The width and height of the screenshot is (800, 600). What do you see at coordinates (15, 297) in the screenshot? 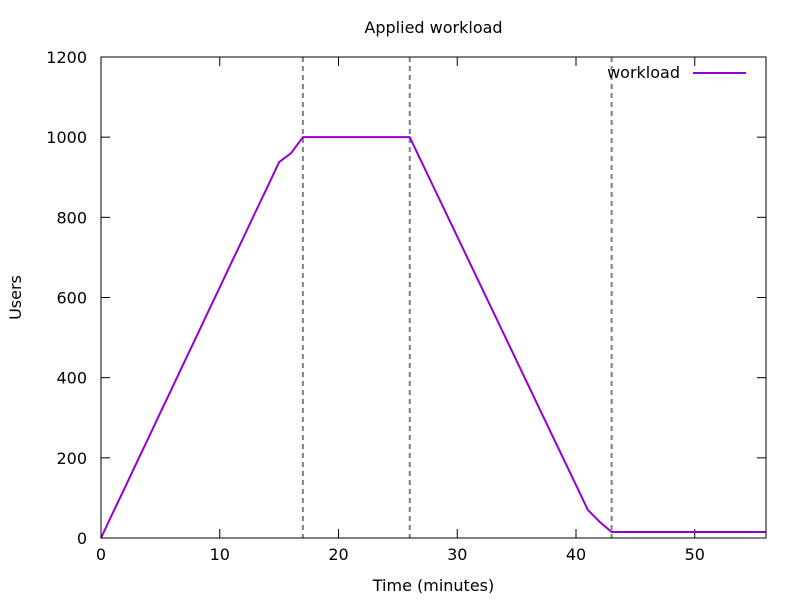
I see `y-axis-title: Users` at bounding box center [15, 297].